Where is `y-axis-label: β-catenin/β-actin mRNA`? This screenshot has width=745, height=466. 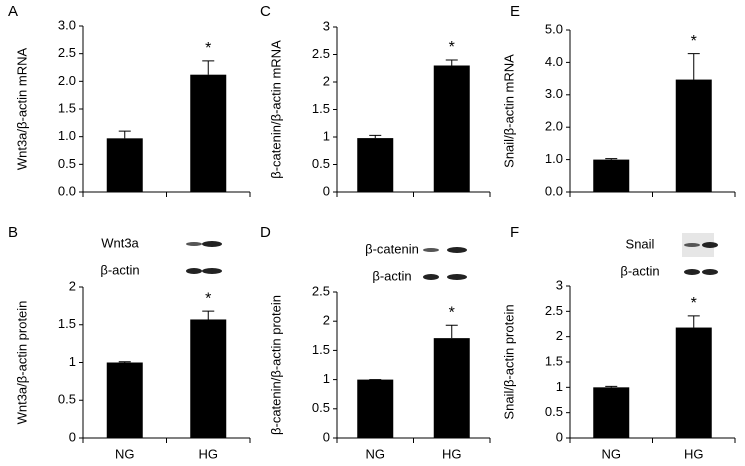 y-axis-label: β-catenin/β-actin mRNA is located at coordinates (275, 109).